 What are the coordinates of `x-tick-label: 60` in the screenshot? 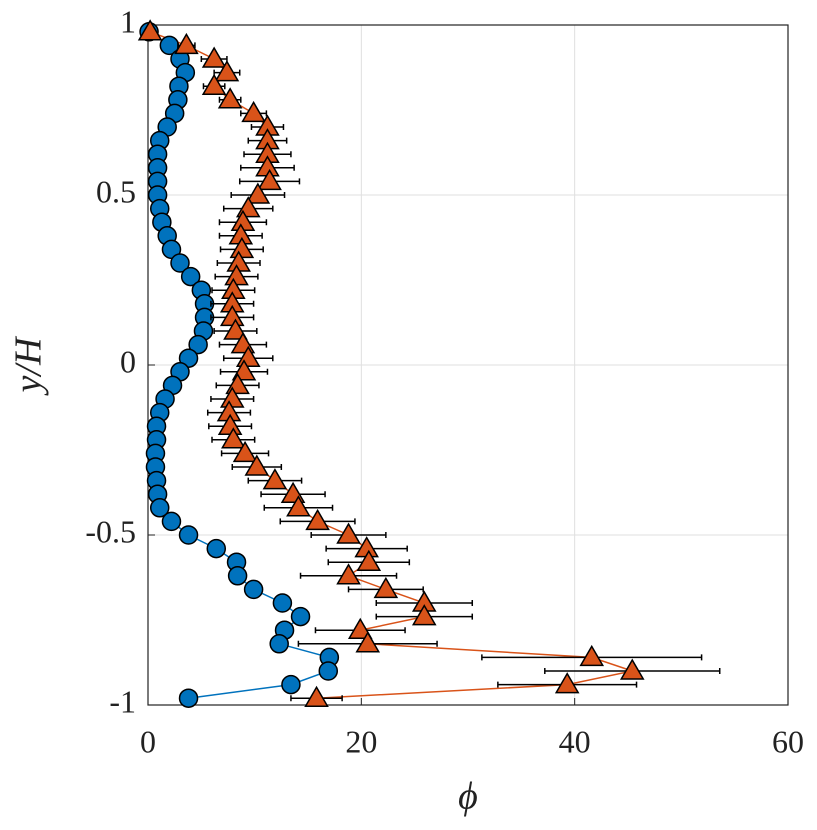 It's located at (788, 741).